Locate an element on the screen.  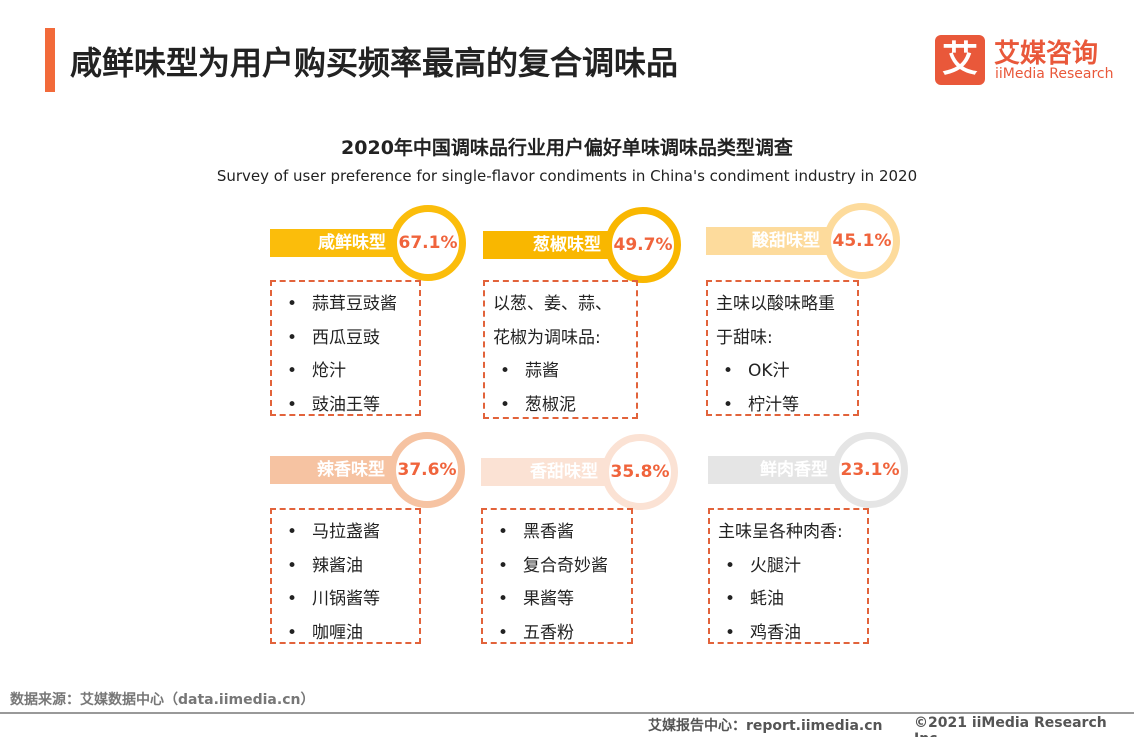
item-line: • 蚝油 is located at coordinates (788, 600).